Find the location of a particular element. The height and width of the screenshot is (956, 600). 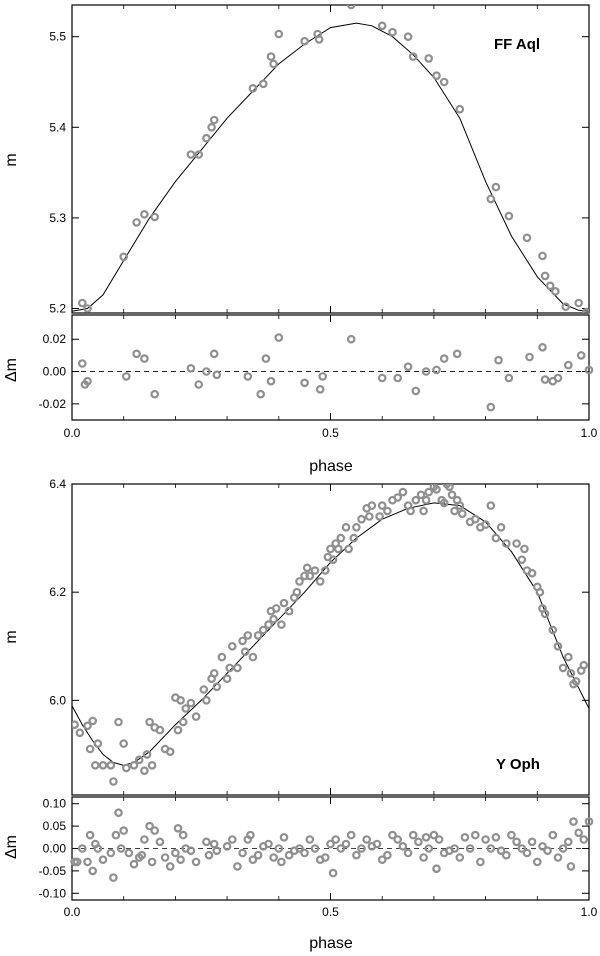

ff-aql-y-tick-label: 5.3 is located at coordinates (57, 218).